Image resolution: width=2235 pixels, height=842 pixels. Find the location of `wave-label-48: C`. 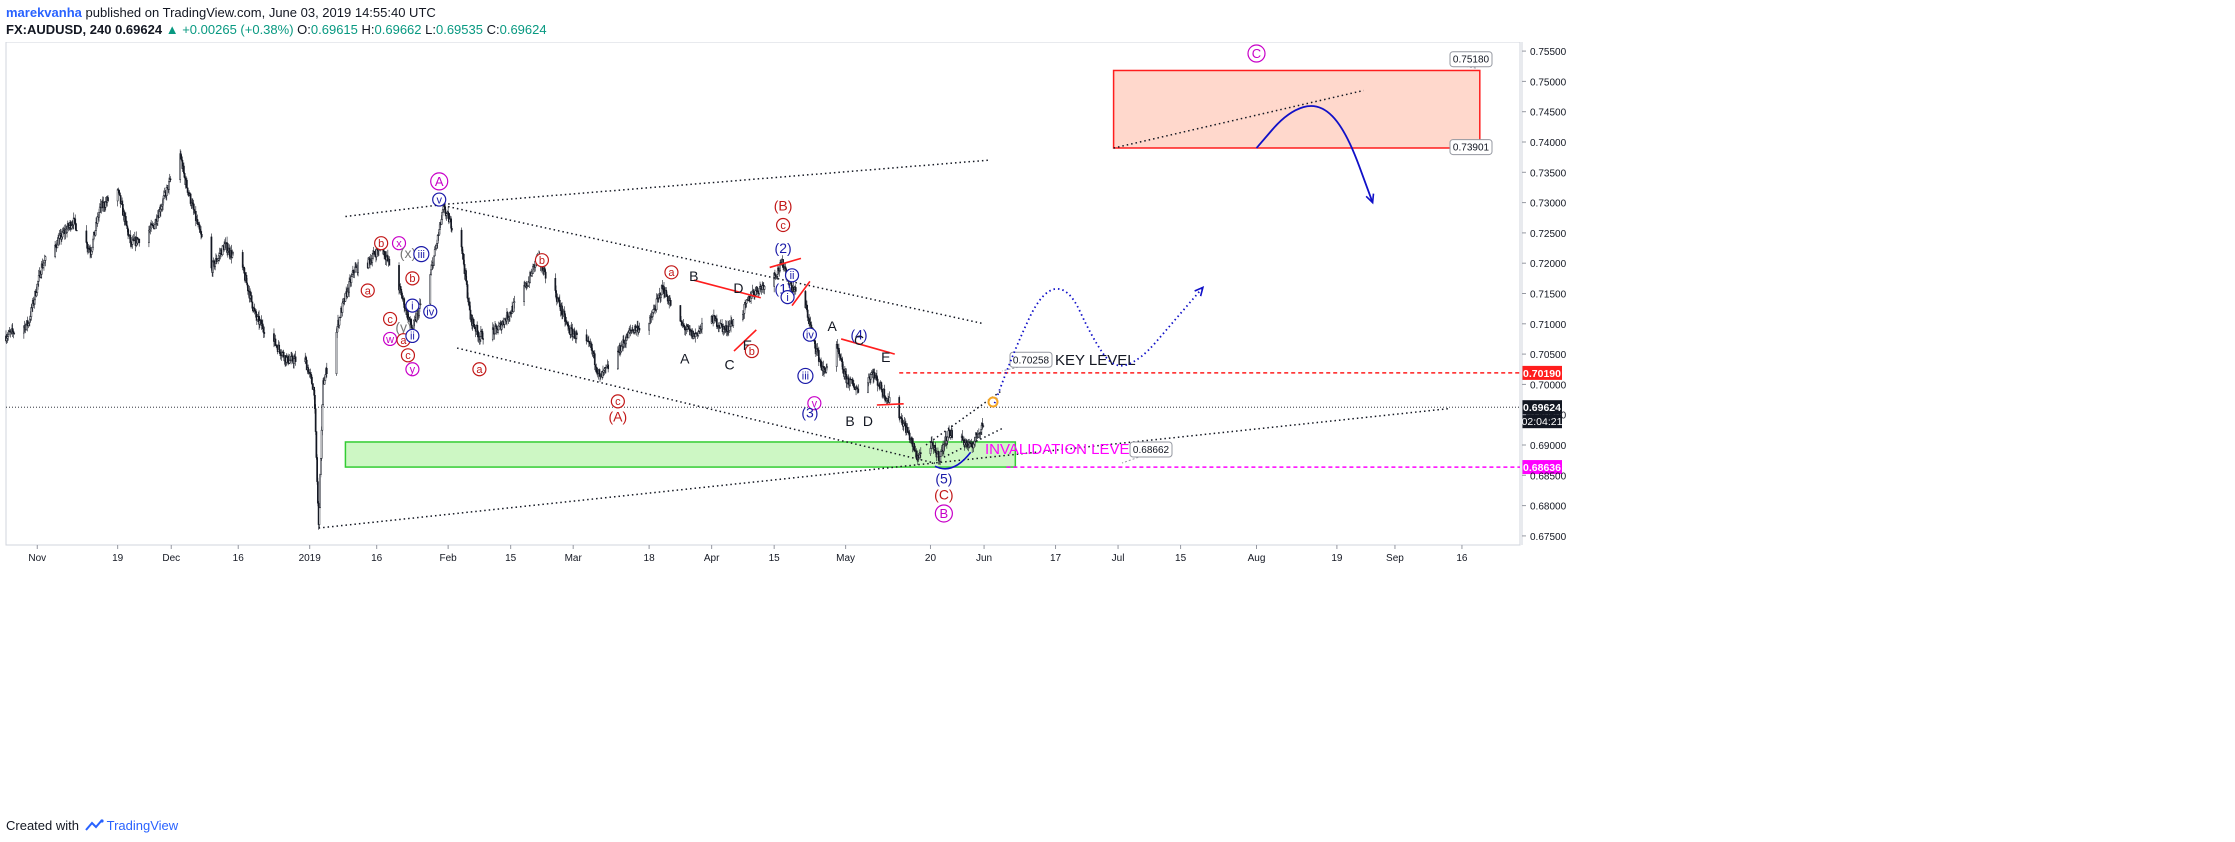

wave-label-48: C is located at coordinates (1256, 53).